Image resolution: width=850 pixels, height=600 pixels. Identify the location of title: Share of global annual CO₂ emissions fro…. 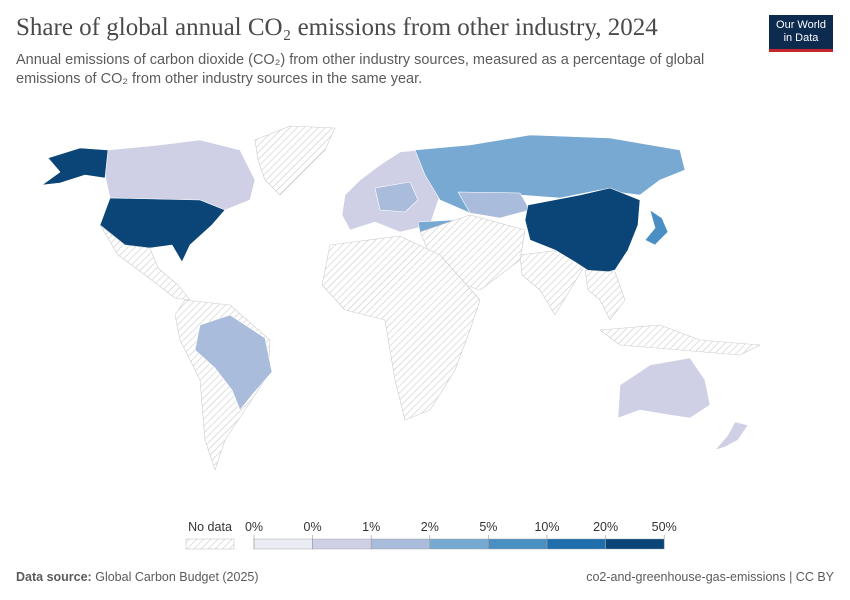
(337, 27).